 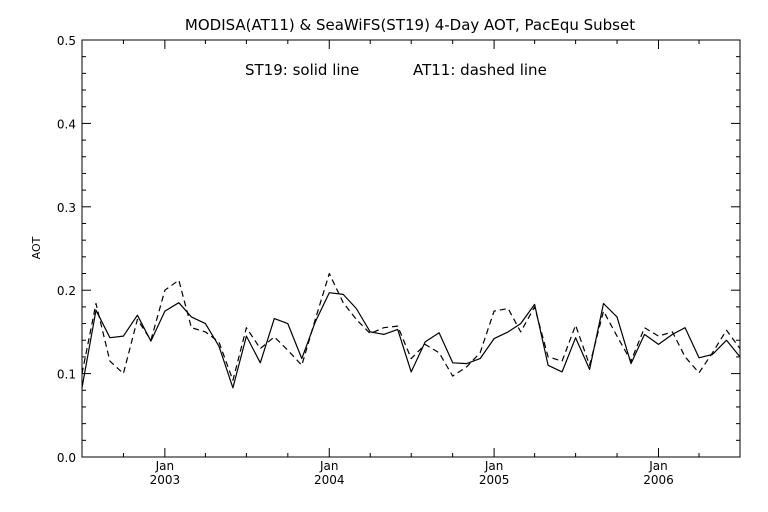 What do you see at coordinates (66, 375) in the screenshot?
I see `y-tick-label-1: 0.1` at bounding box center [66, 375].